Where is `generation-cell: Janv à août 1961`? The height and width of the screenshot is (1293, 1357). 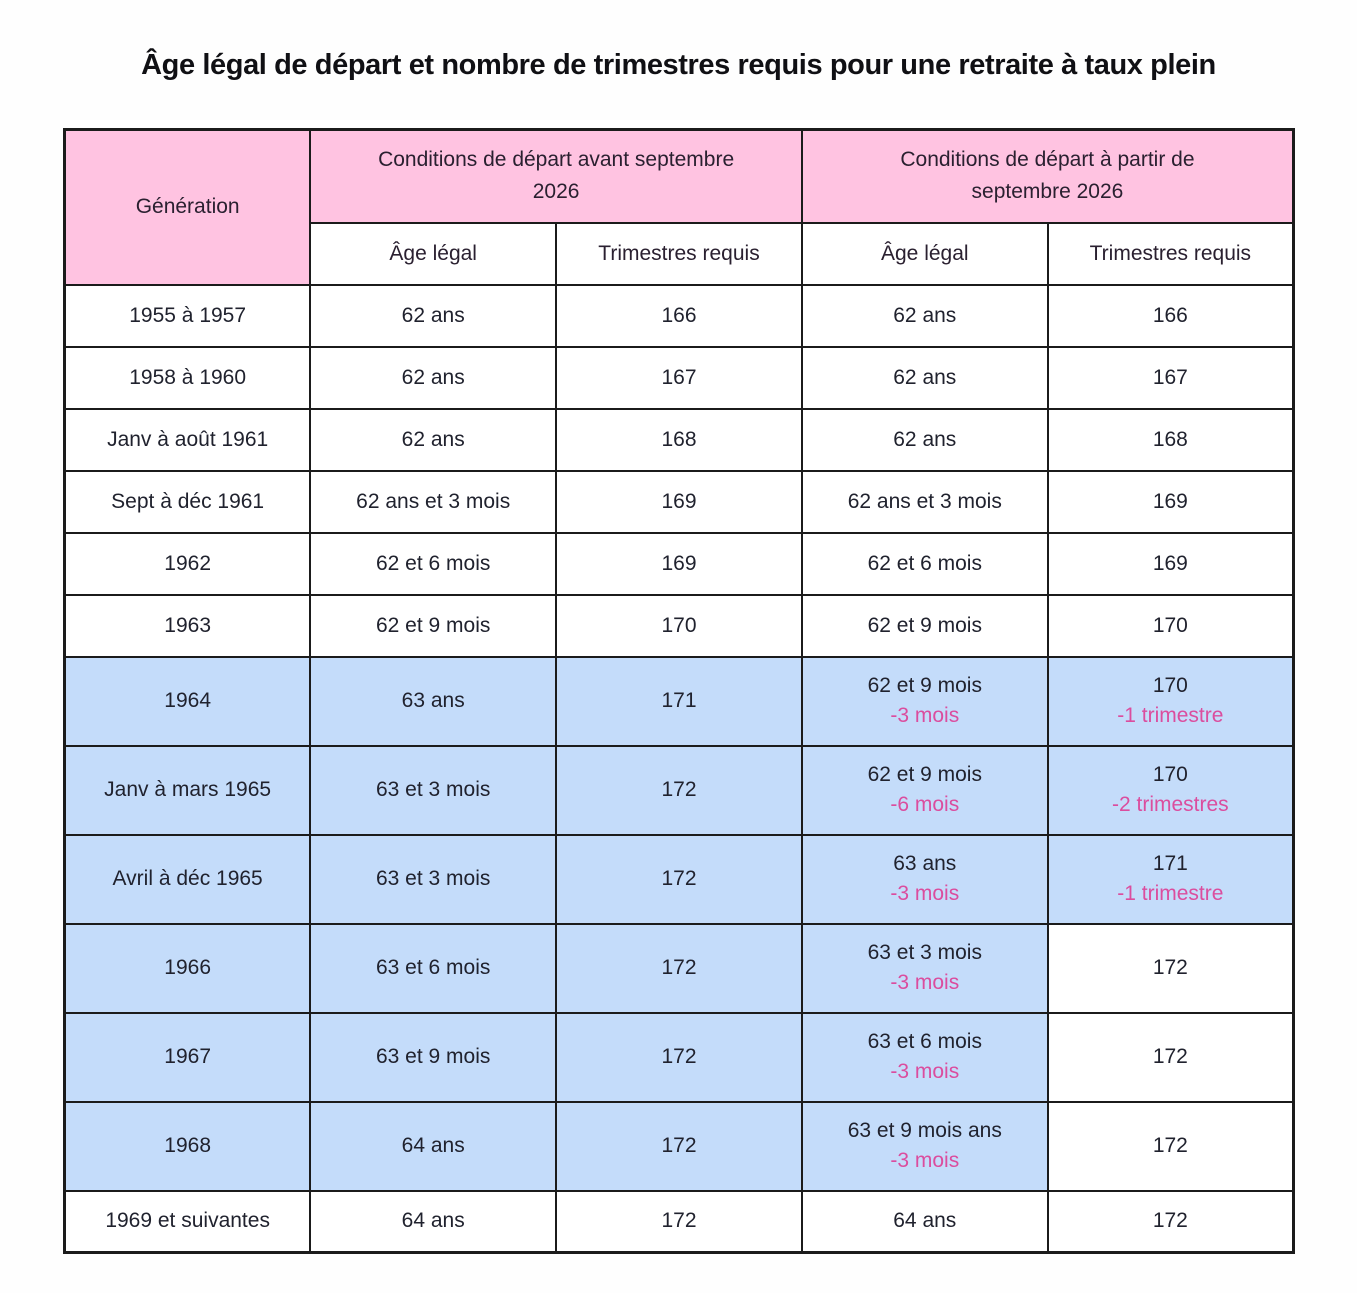
generation-cell: Janv à août 1961 is located at coordinates (187, 439).